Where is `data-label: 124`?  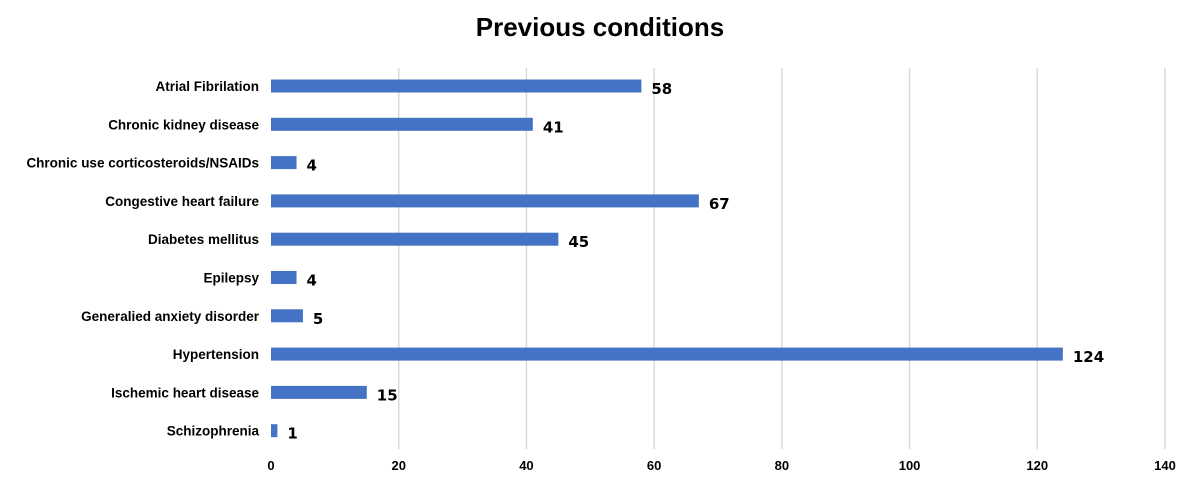
data-label: 124 is located at coordinates (1088, 357).